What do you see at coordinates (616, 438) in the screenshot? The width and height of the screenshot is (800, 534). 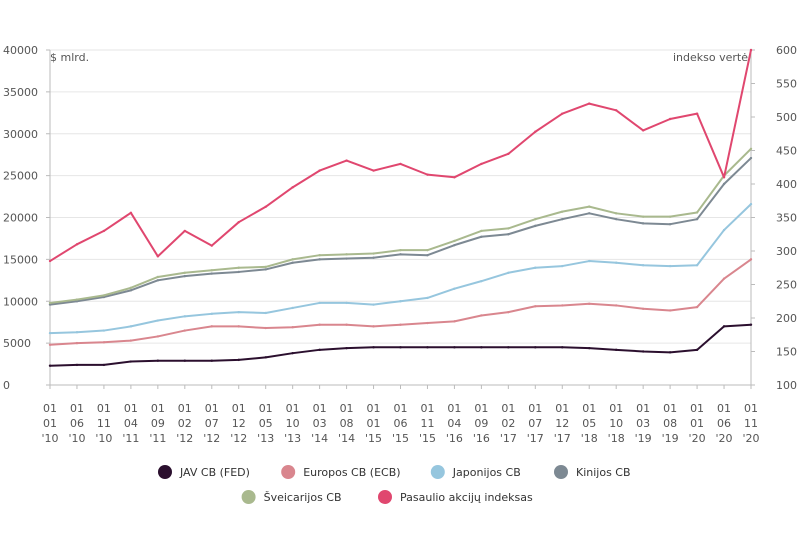 I see `x-tick-label-line: '18` at bounding box center [616, 438].